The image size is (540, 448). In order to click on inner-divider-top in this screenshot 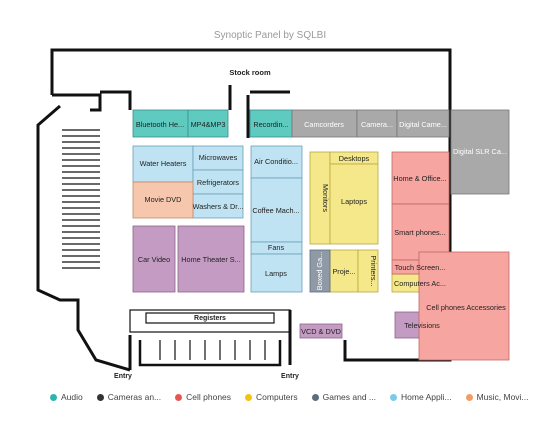, I will do `click(77, 102)`.